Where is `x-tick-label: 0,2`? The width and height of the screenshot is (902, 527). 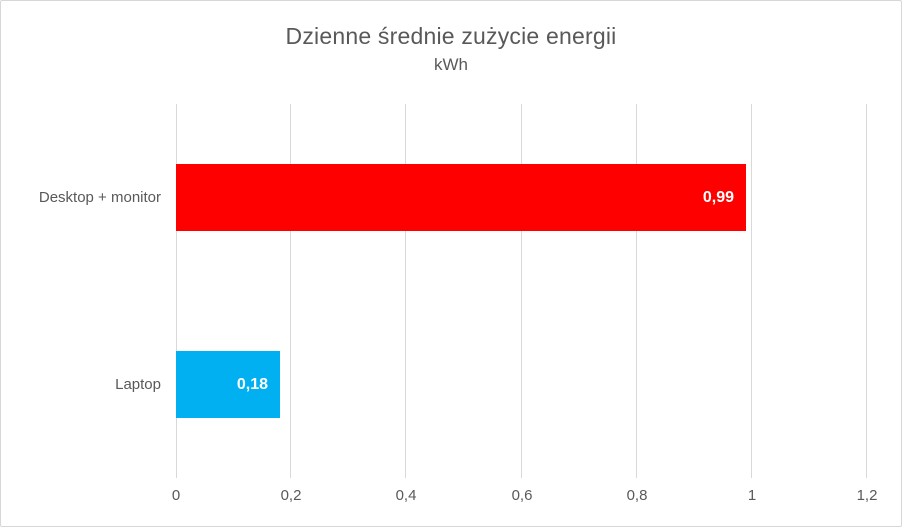 x-tick-label: 0,2 is located at coordinates (291, 495).